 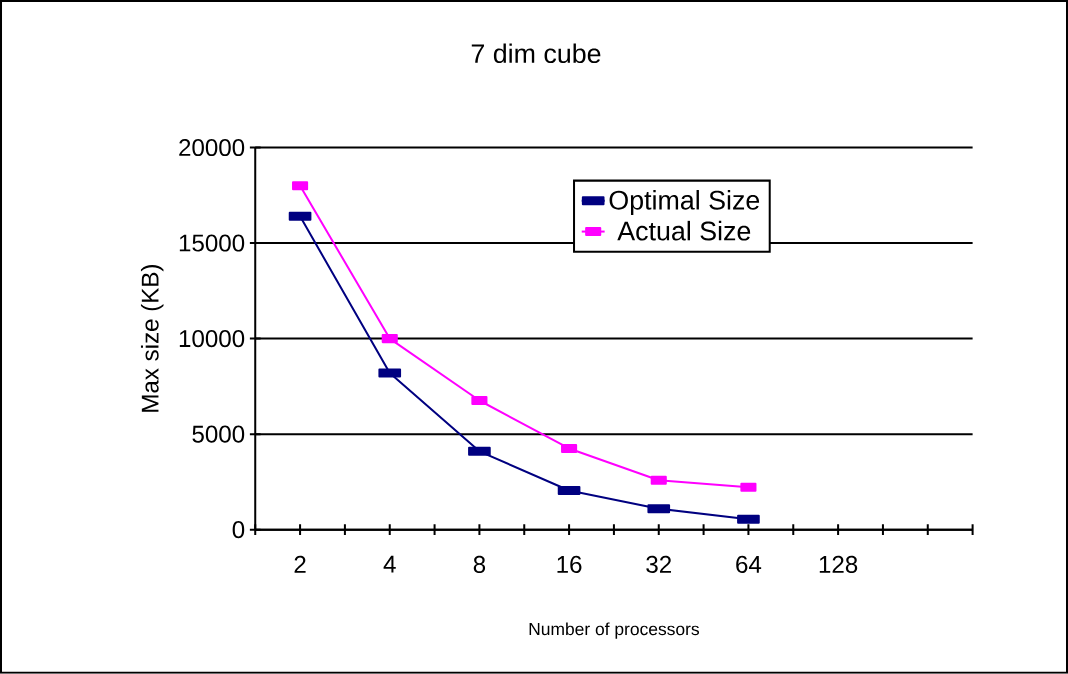 What do you see at coordinates (684, 203) in the screenshot?
I see `legend-label: Optimal Size` at bounding box center [684, 203].